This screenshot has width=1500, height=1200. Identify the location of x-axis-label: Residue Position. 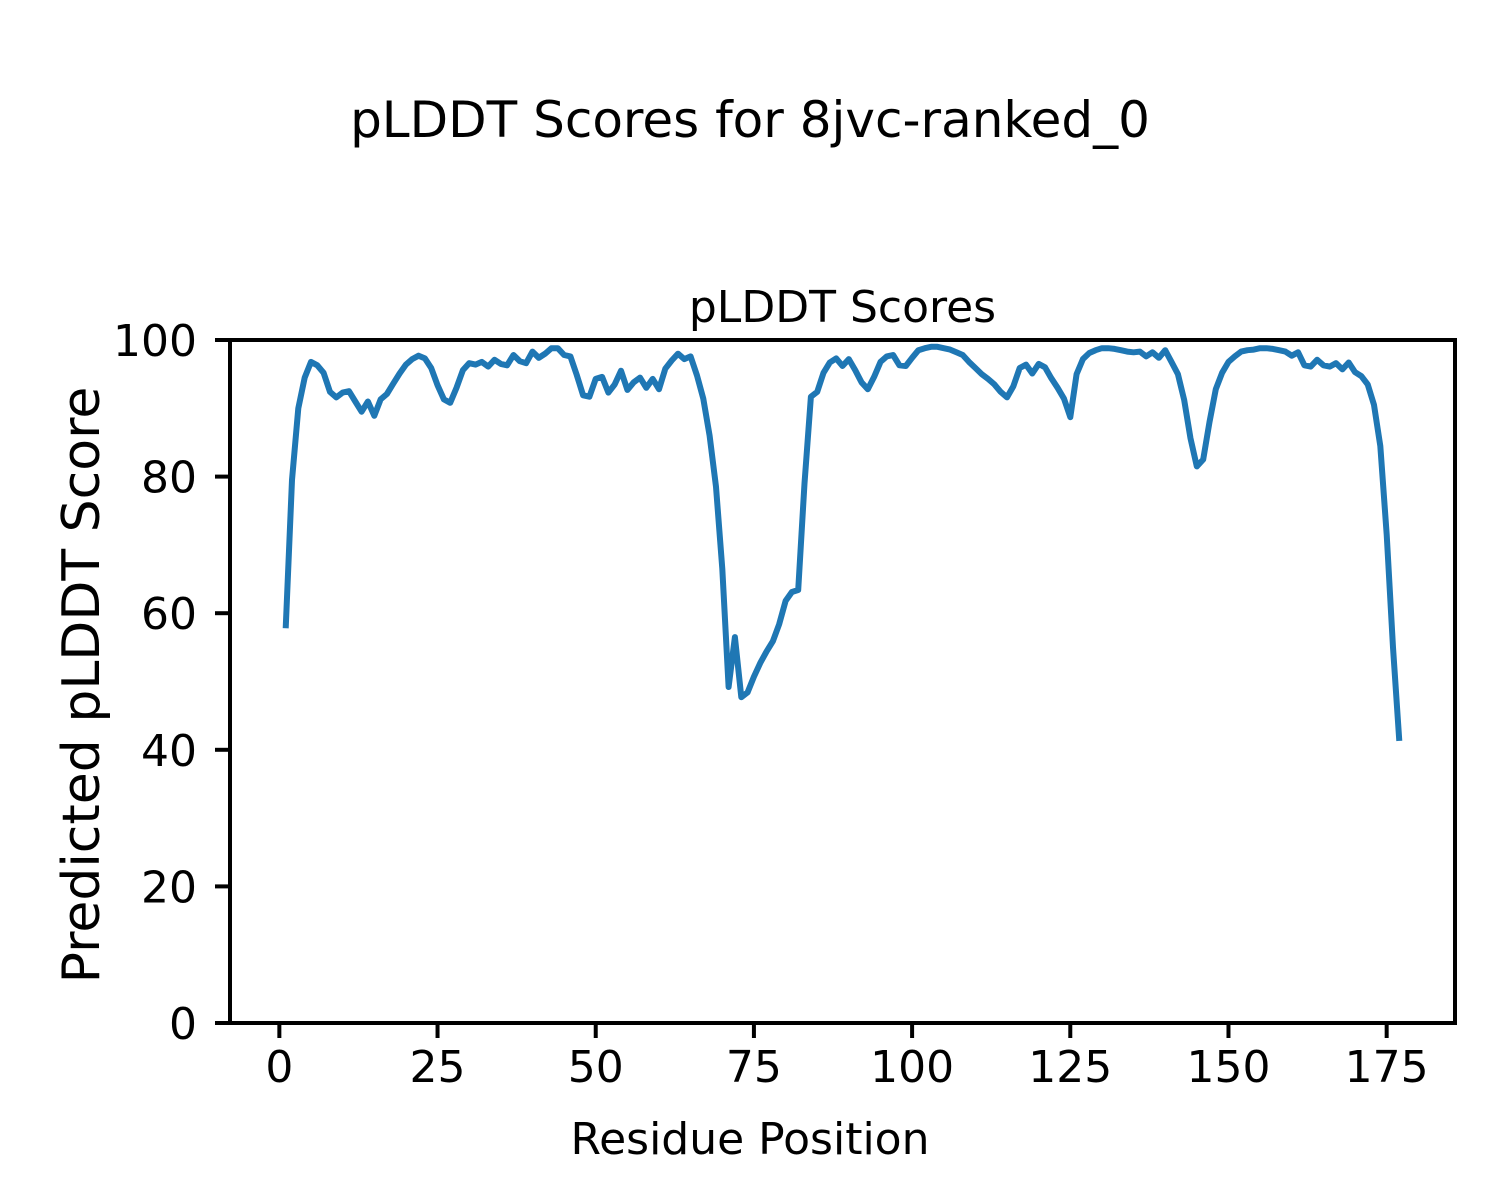
(750, 1139).